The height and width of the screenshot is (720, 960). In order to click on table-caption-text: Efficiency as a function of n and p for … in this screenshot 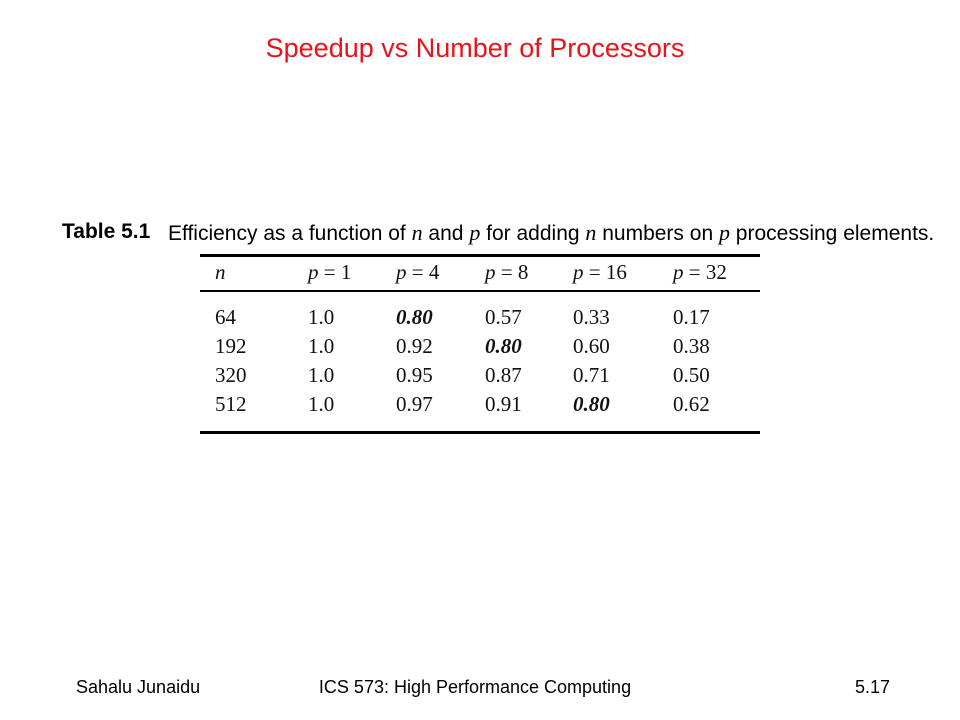, I will do `click(551, 233)`.